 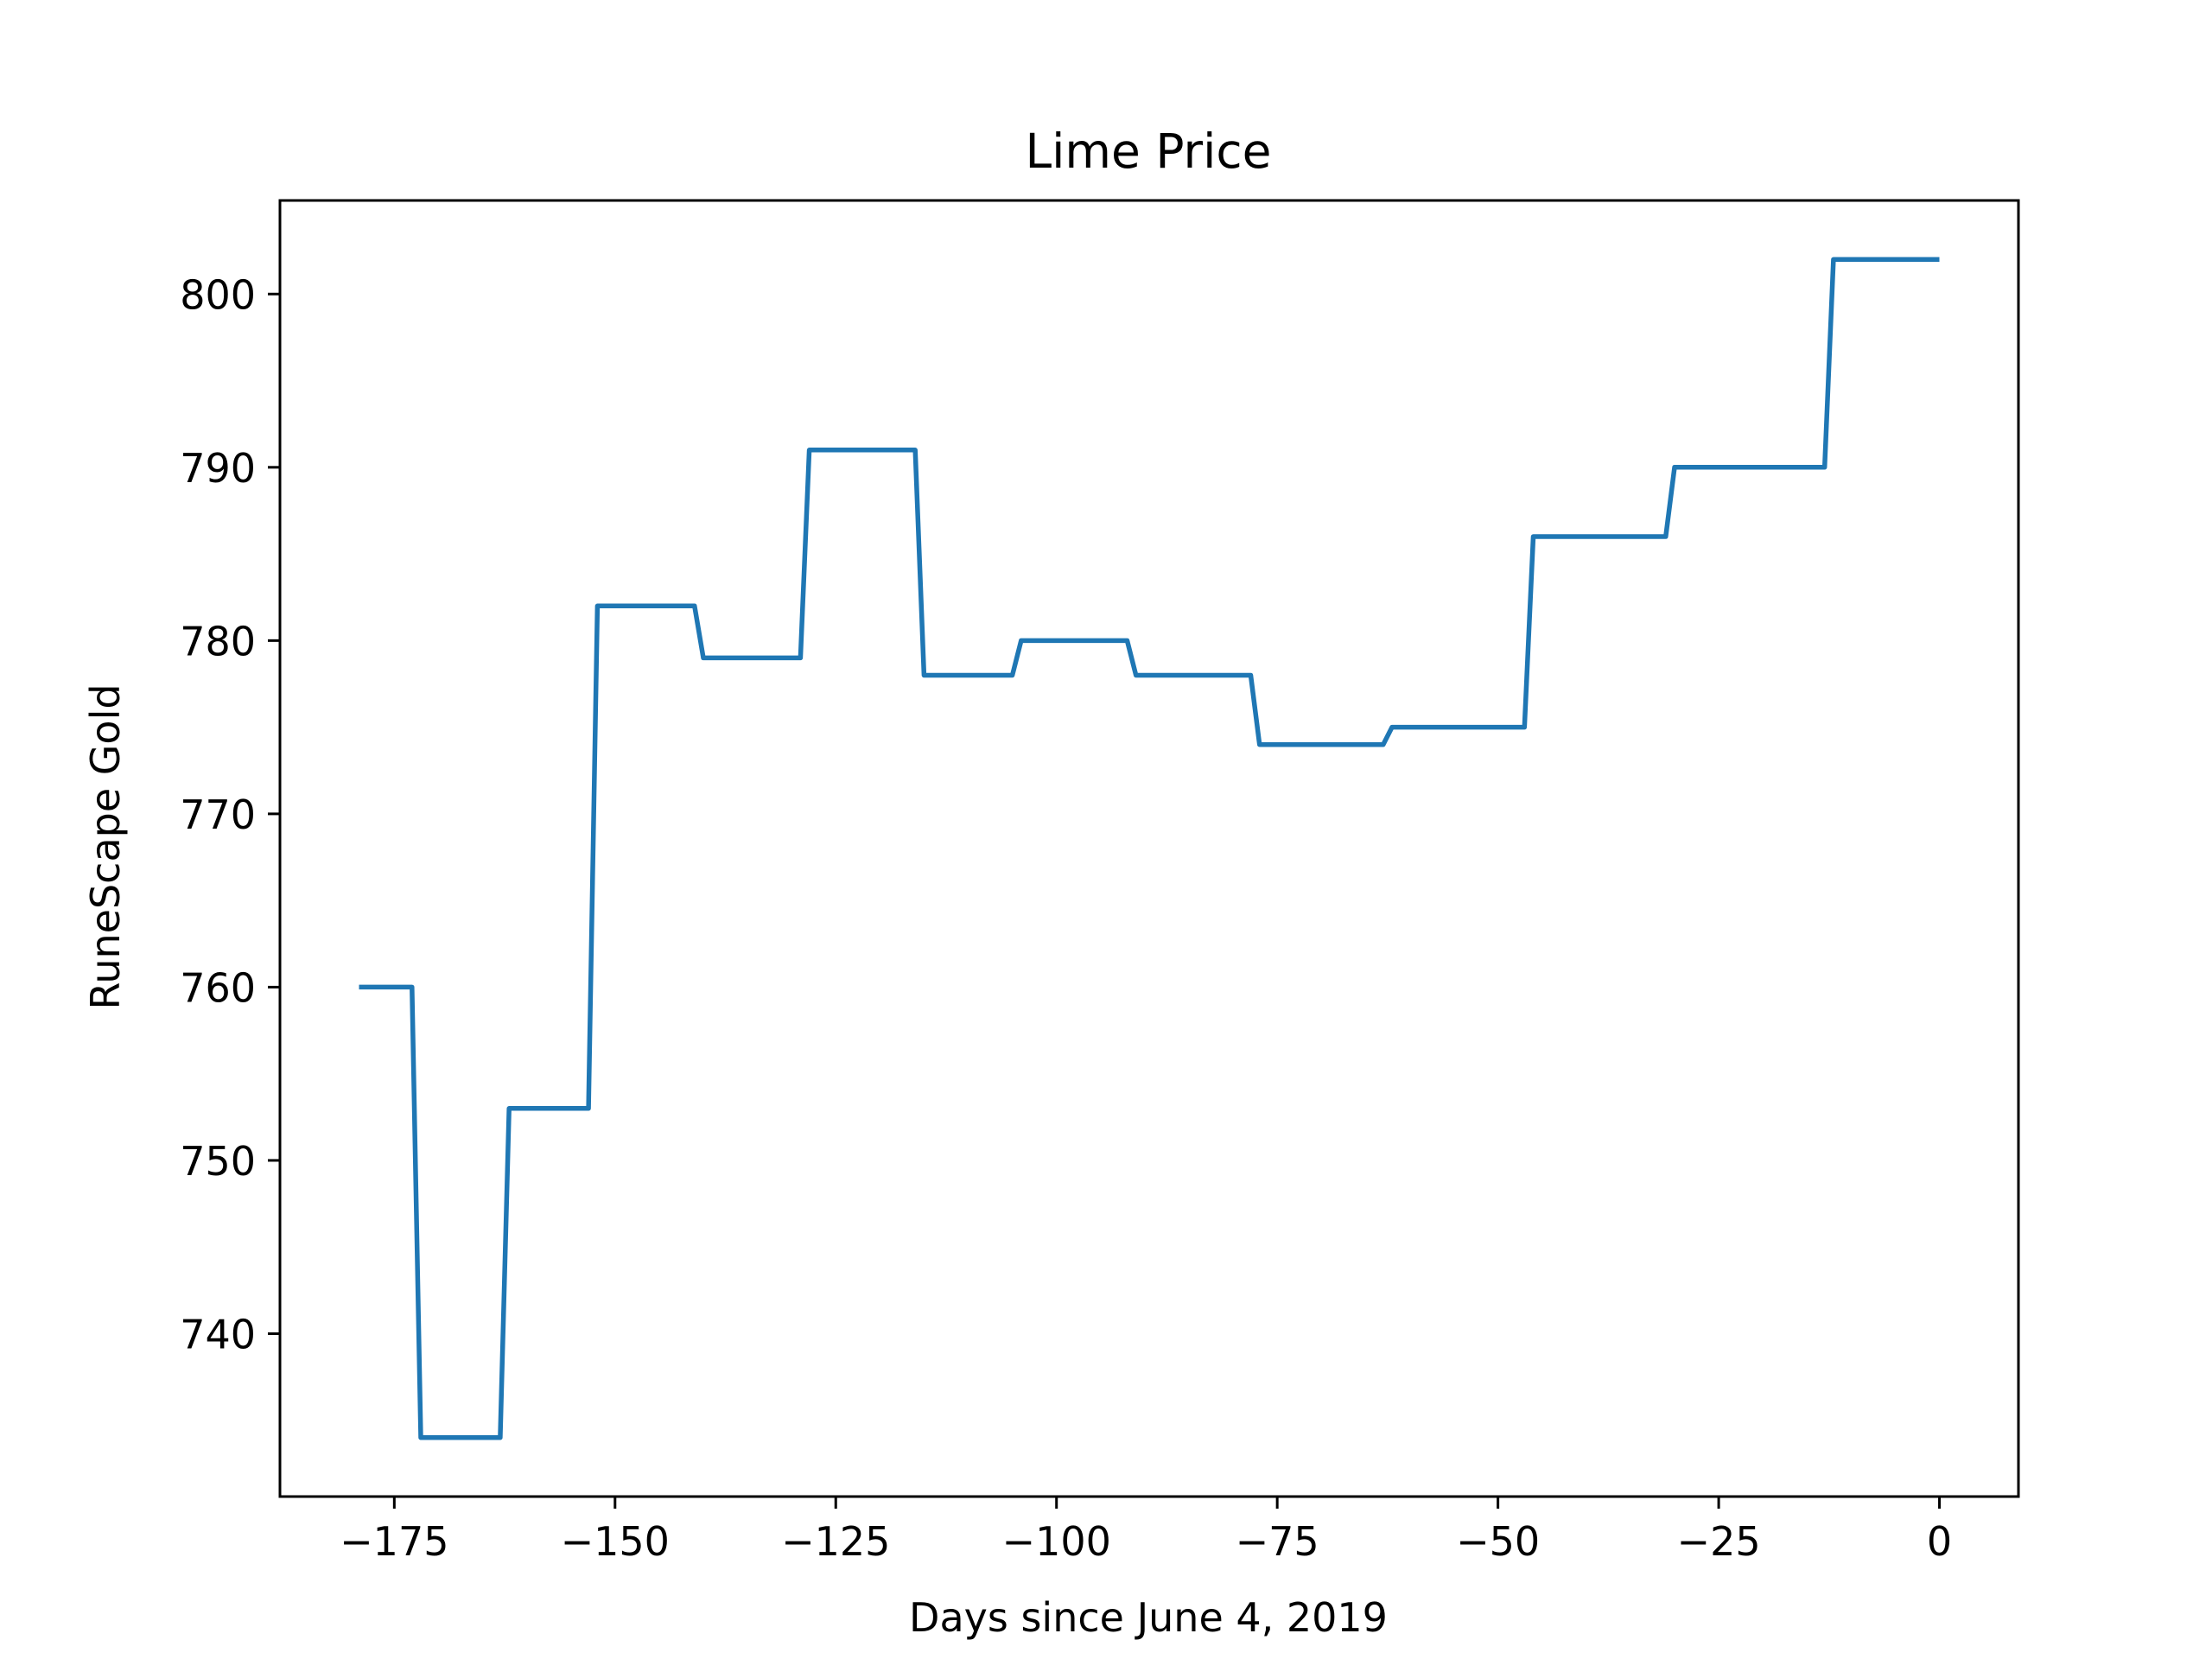 I want to click on y-tick-label: 800, so click(x=218, y=294).